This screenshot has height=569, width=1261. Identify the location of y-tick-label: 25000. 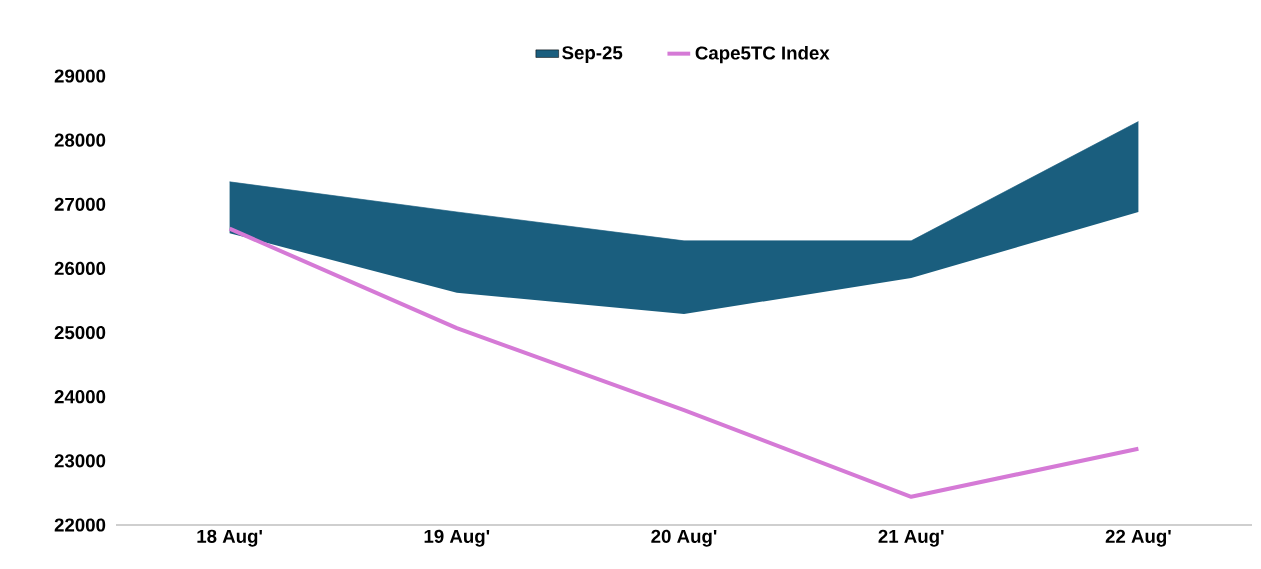
(80, 332).